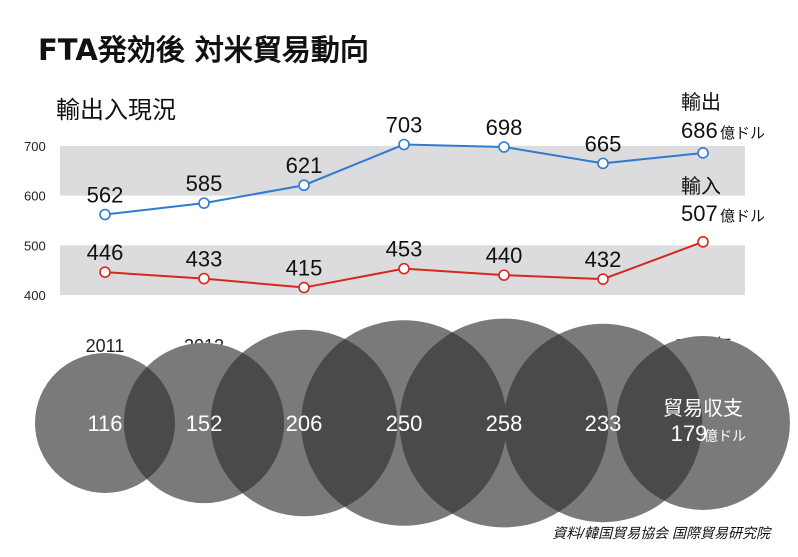 This screenshot has height=557, width=798. What do you see at coordinates (104, 423) in the screenshot?
I see `balance-label: 116` at bounding box center [104, 423].